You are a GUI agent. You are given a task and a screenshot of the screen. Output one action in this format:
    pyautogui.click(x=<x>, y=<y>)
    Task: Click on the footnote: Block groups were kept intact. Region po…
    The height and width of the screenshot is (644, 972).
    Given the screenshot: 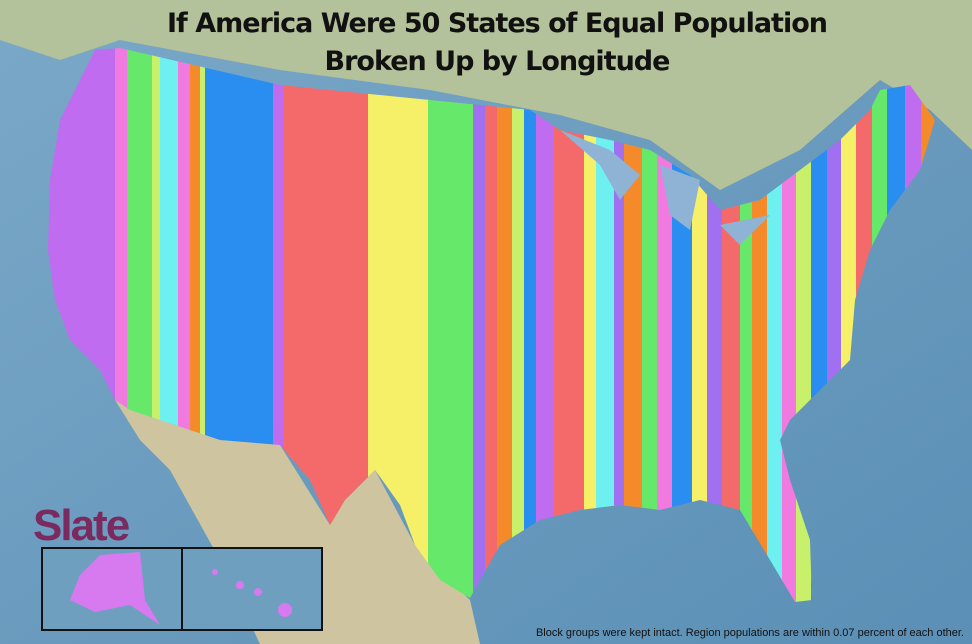 What is the action you would take?
    pyautogui.click(x=750, y=633)
    